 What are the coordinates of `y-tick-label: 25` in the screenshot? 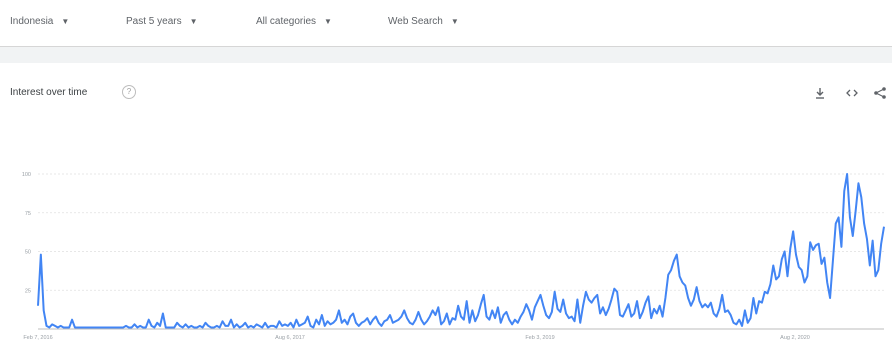 It's located at (28, 291).